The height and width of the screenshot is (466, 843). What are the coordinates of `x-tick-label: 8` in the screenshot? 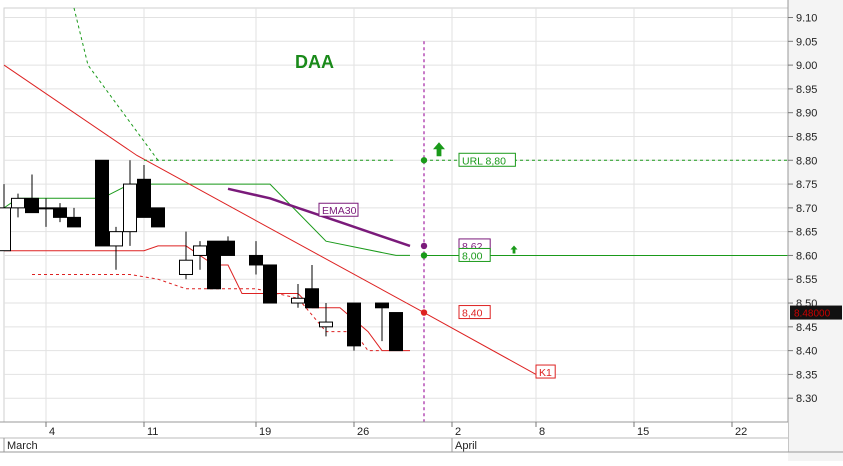 It's located at (542, 432).